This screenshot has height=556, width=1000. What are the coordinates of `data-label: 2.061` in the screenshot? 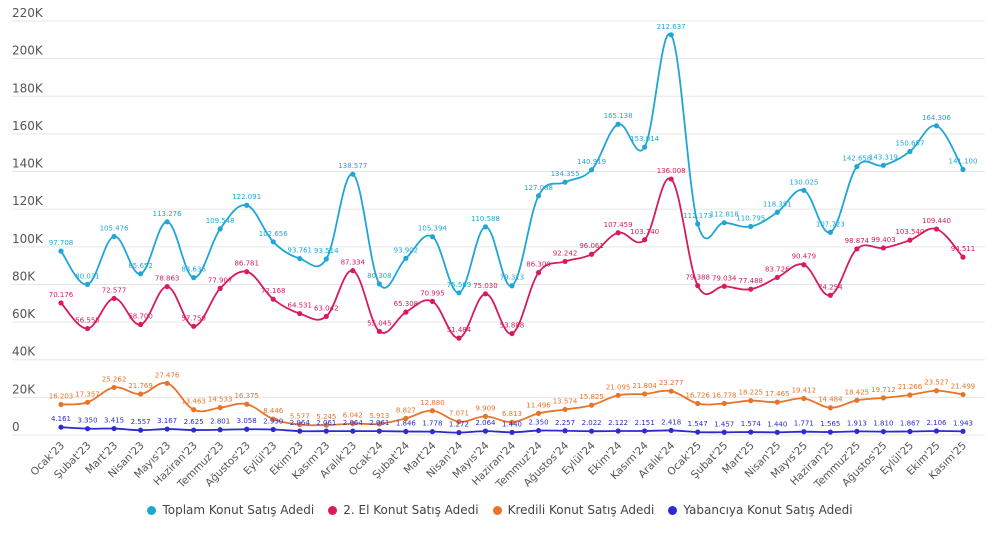 It's located at (326, 423).